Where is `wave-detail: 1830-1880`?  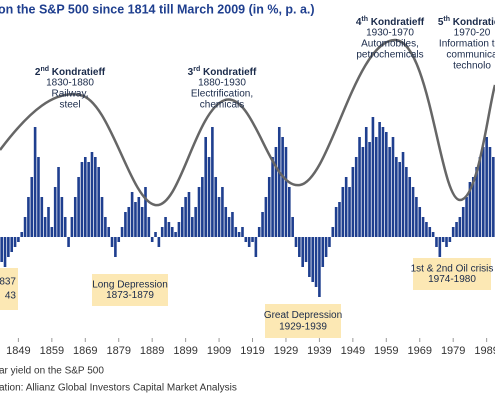
wave-detail: 1830-1880 is located at coordinates (70, 83).